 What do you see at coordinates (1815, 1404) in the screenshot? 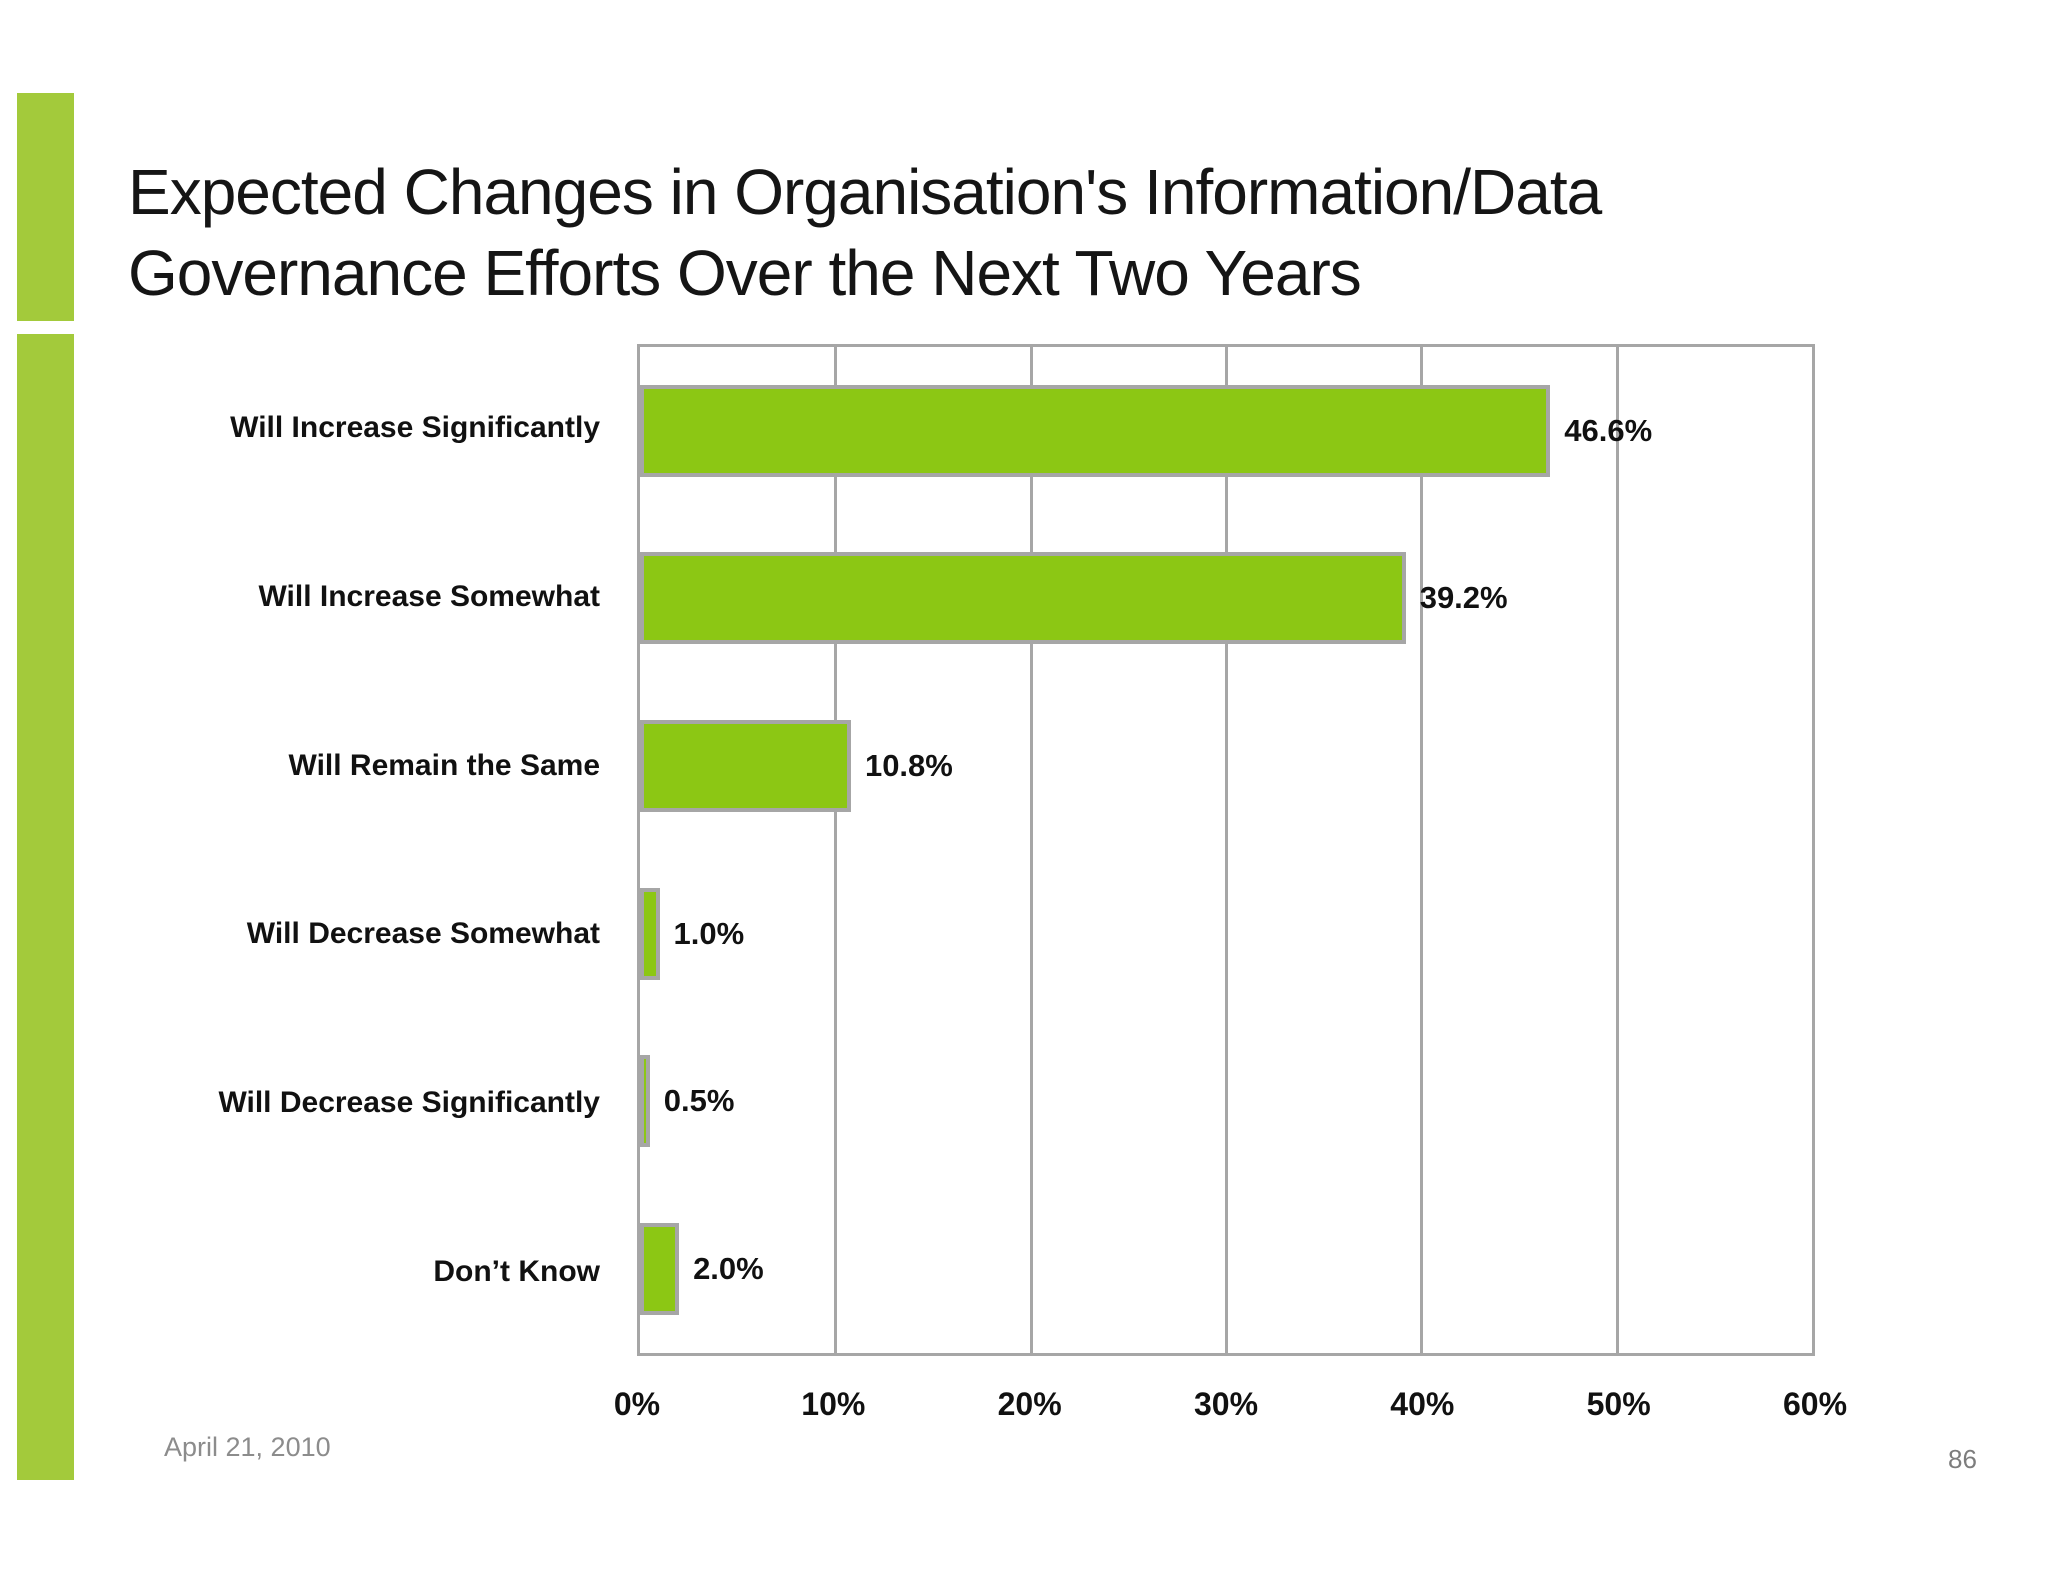
I see `x-tick-label: 60%` at bounding box center [1815, 1404].